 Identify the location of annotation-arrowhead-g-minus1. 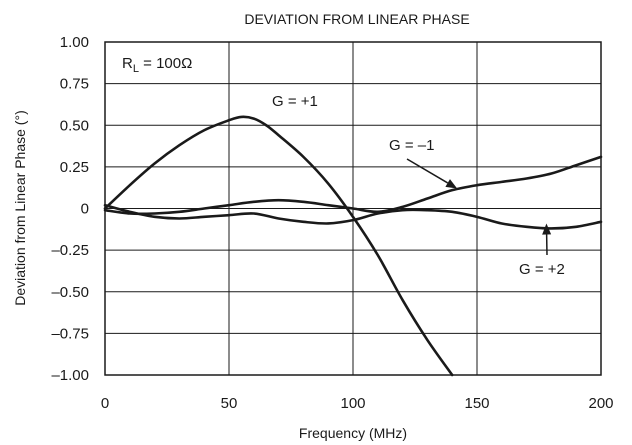
(451, 184).